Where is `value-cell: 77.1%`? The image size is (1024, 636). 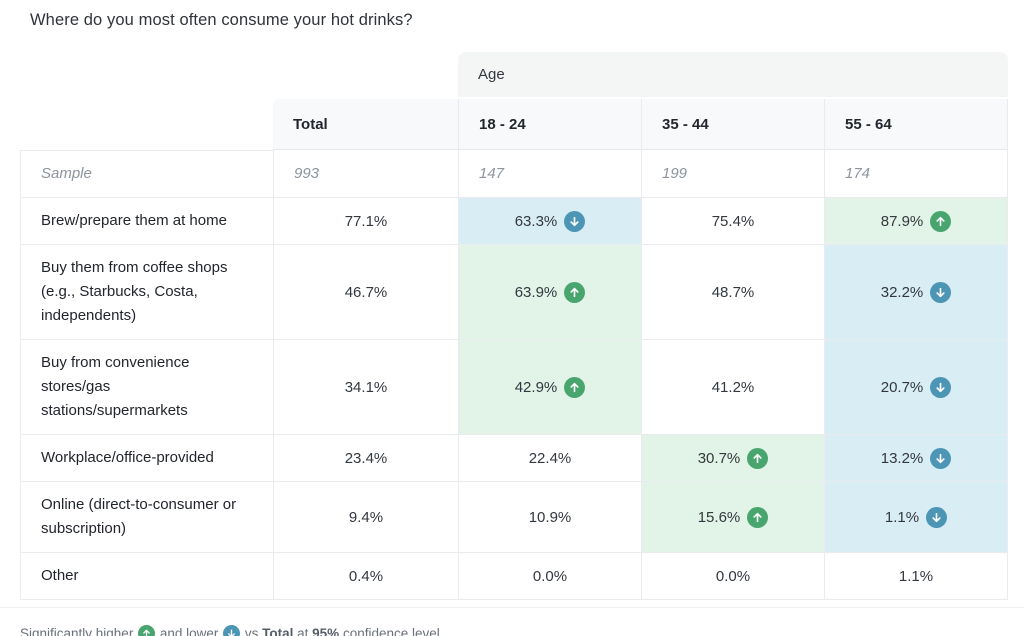 value-cell: 77.1% is located at coordinates (365, 221).